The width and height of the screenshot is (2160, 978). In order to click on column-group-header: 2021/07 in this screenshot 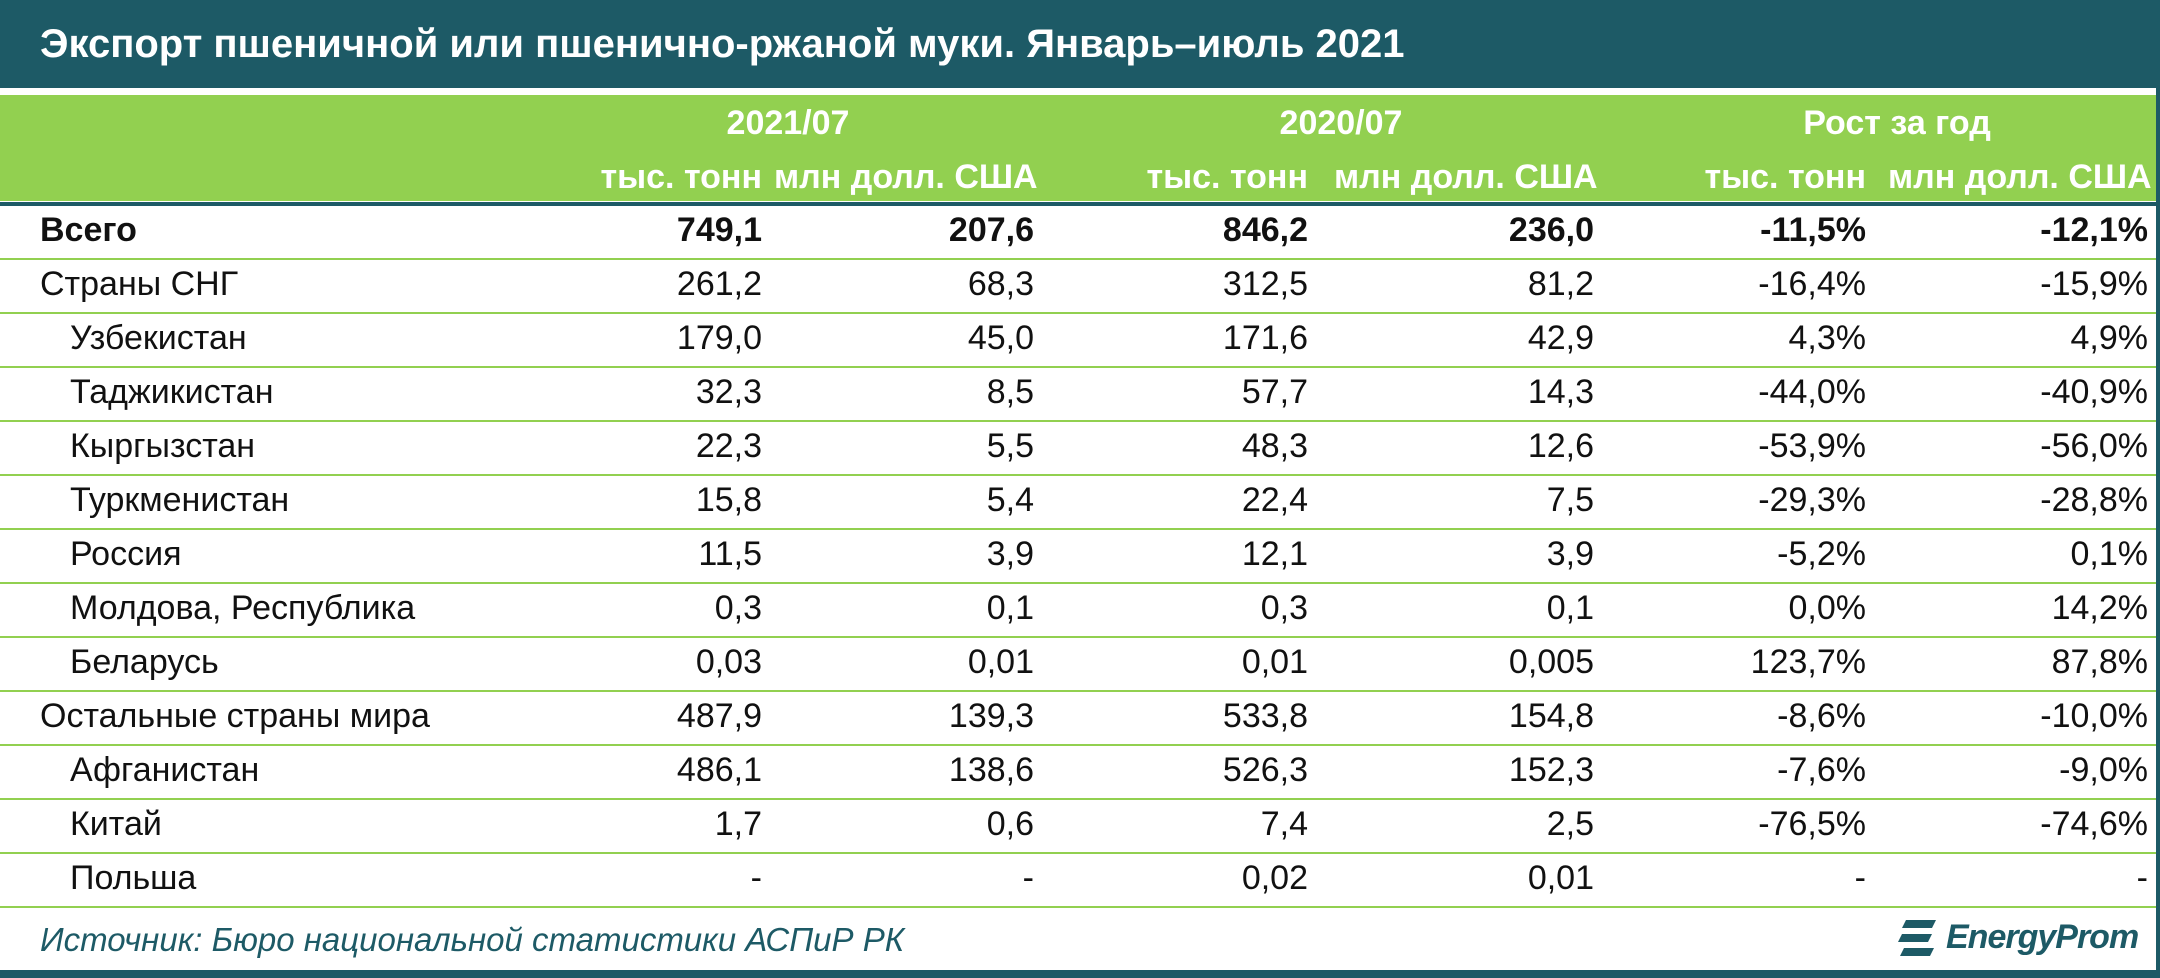, I will do `click(788, 123)`.